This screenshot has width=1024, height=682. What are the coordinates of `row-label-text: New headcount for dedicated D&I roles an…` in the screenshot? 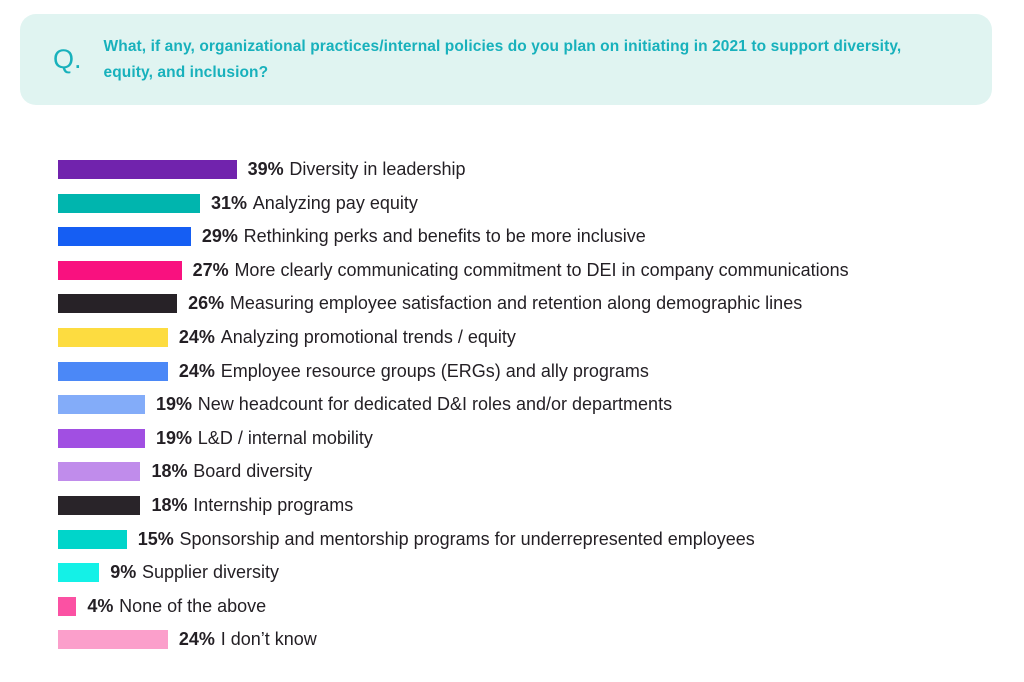 It's located at (435, 404).